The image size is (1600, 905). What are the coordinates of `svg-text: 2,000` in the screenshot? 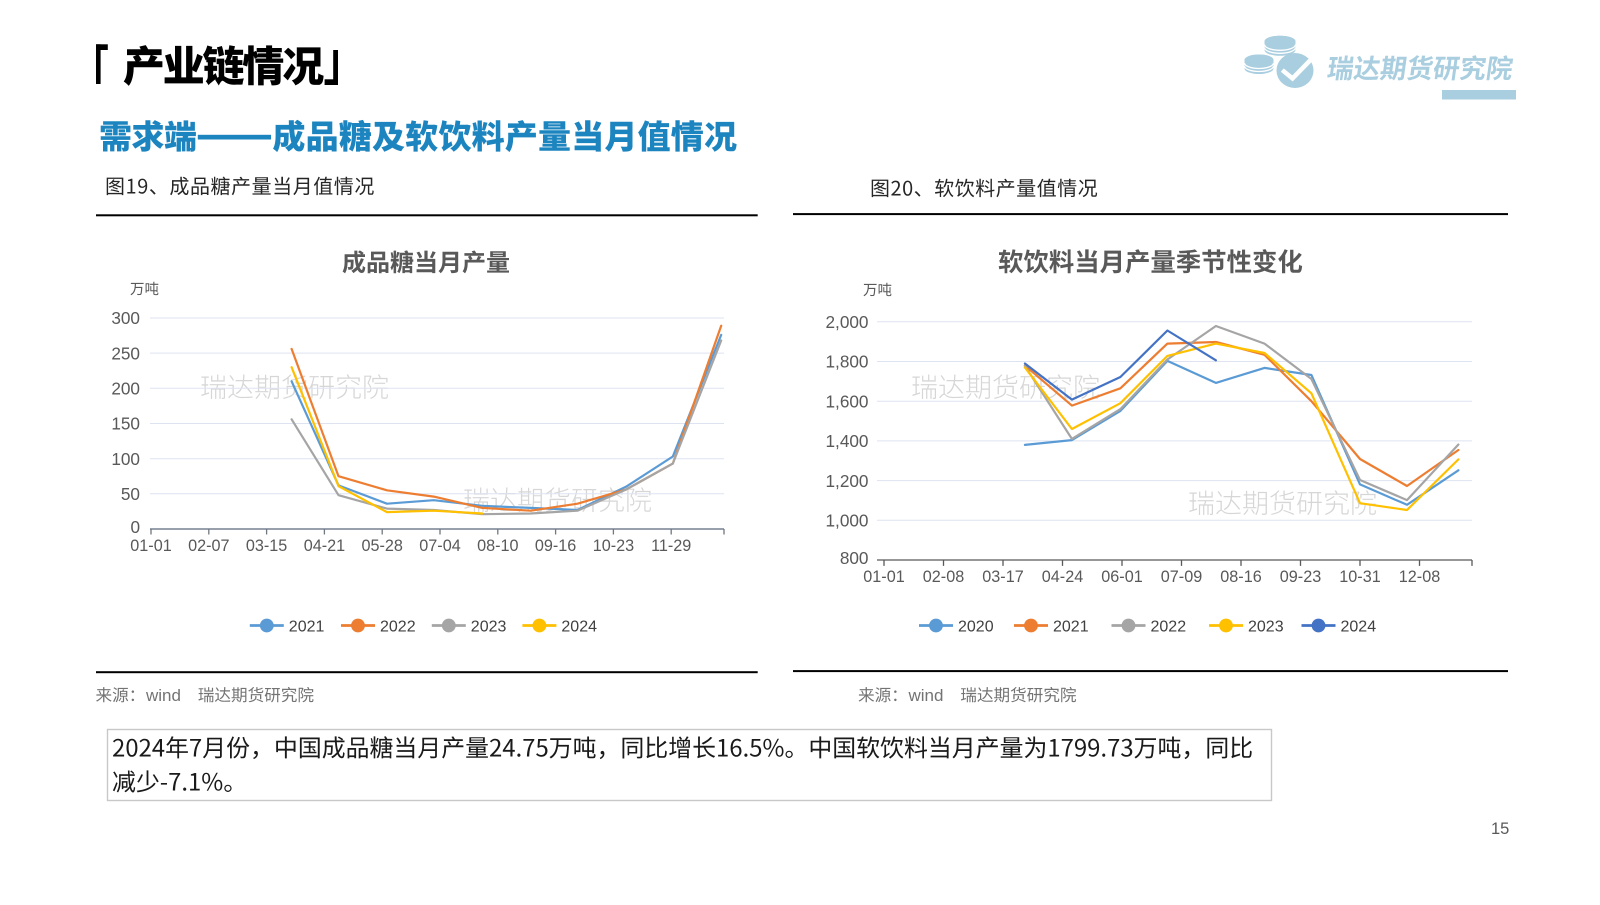 It's located at (846, 322).